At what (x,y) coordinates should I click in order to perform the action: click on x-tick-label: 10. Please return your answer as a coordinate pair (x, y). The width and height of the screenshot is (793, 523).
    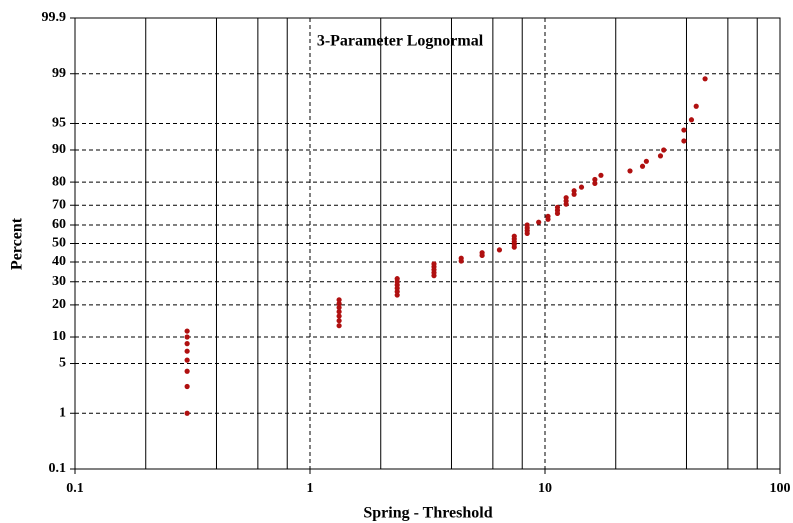
    Looking at the image, I should click on (545, 488).